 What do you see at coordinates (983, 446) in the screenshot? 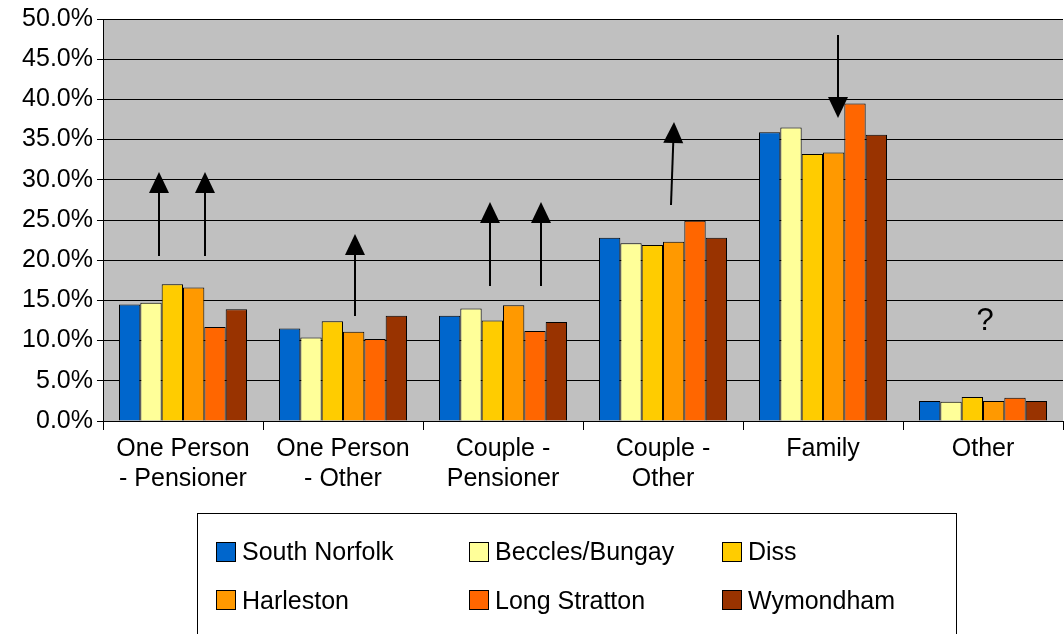
I see `x-tick-label: Other` at bounding box center [983, 446].